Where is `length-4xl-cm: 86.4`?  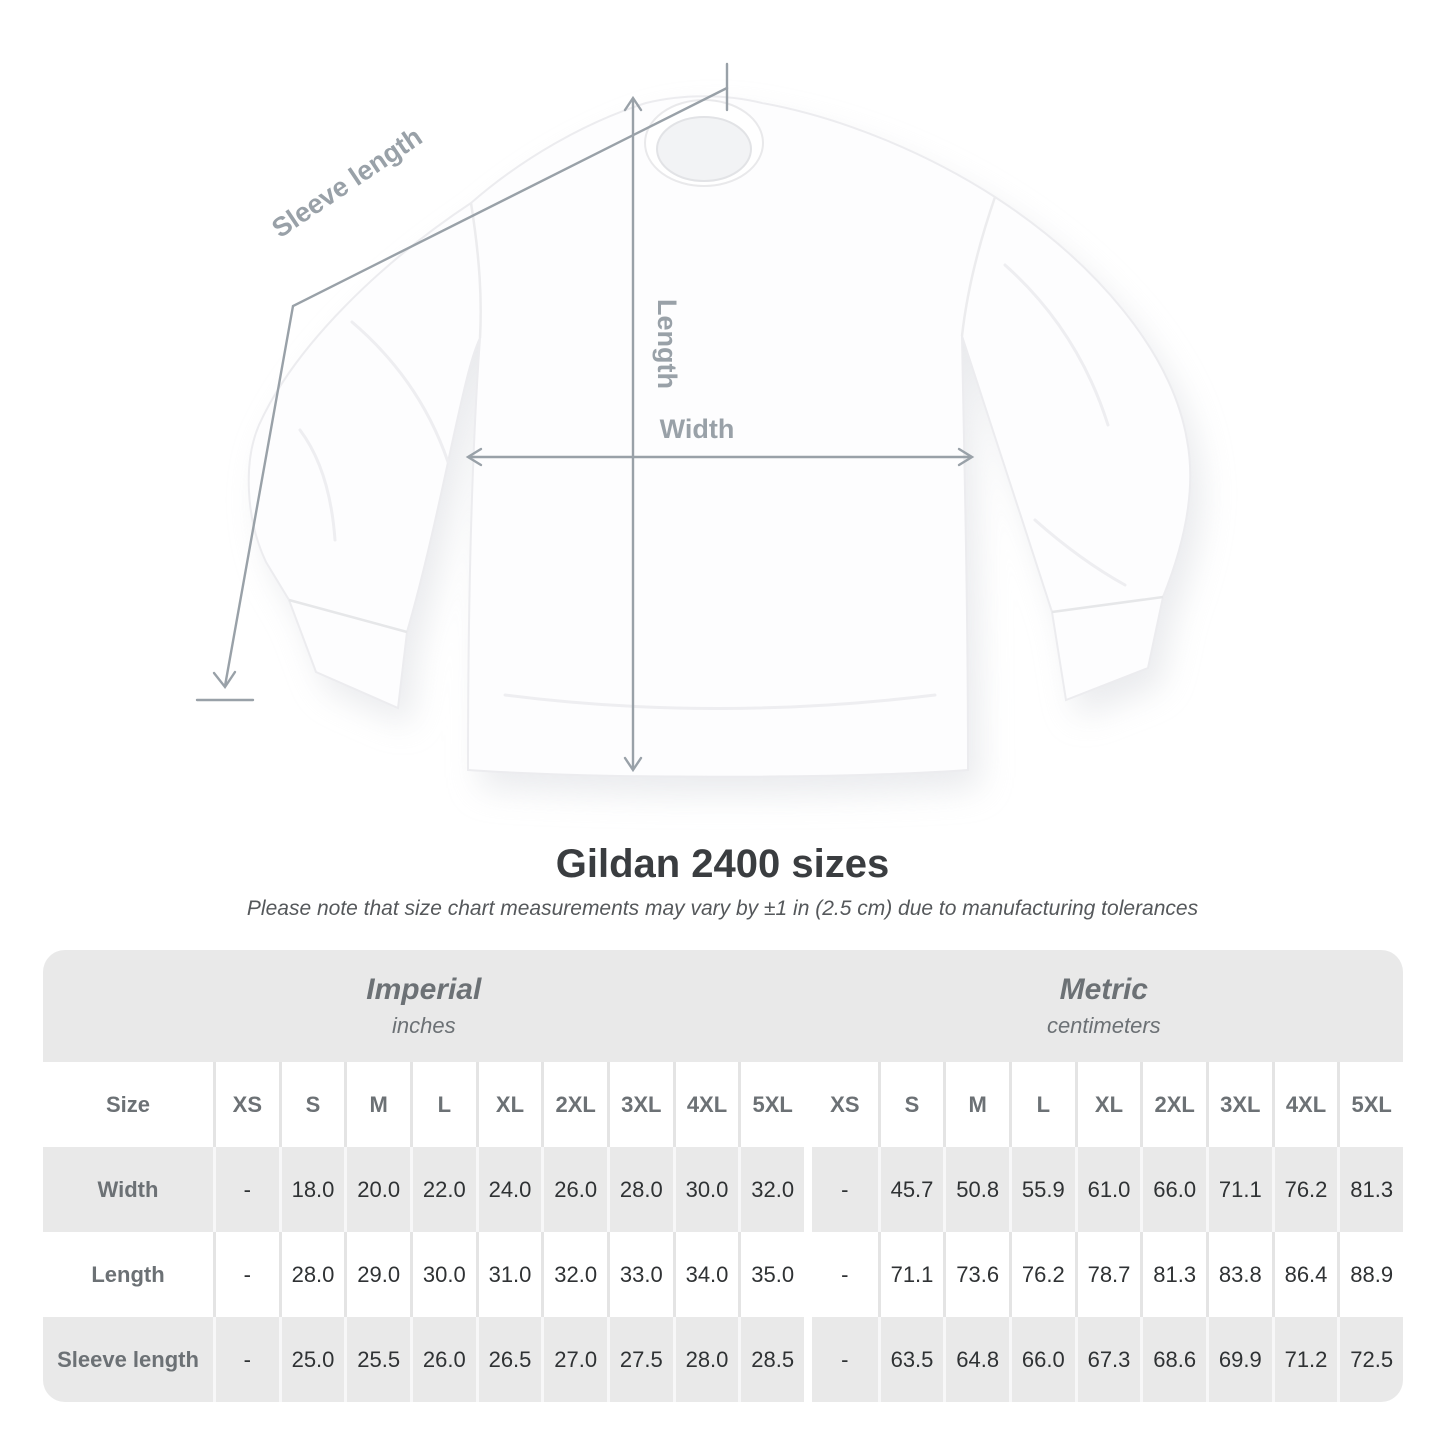
length-4xl-cm: 86.4 is located at coordinates (1304, 1274).